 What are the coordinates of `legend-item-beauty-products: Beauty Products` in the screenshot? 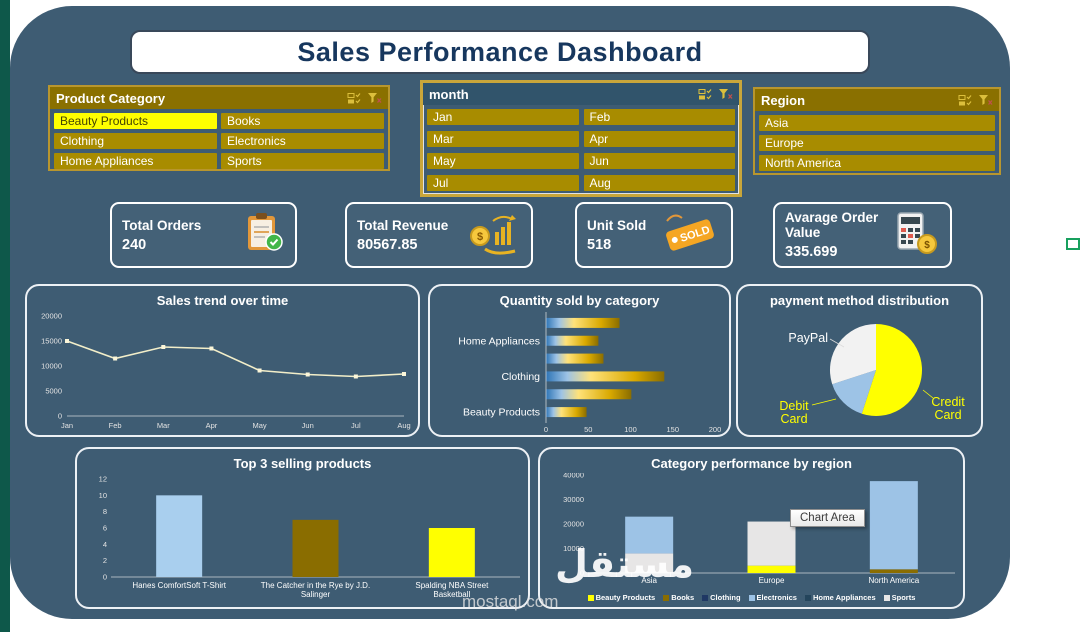 It's located at (621, 597).